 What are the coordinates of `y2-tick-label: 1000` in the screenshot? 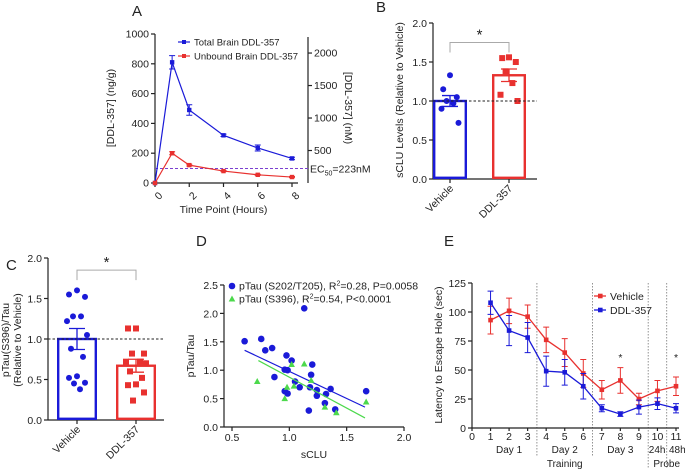 It's located at (326, 119).